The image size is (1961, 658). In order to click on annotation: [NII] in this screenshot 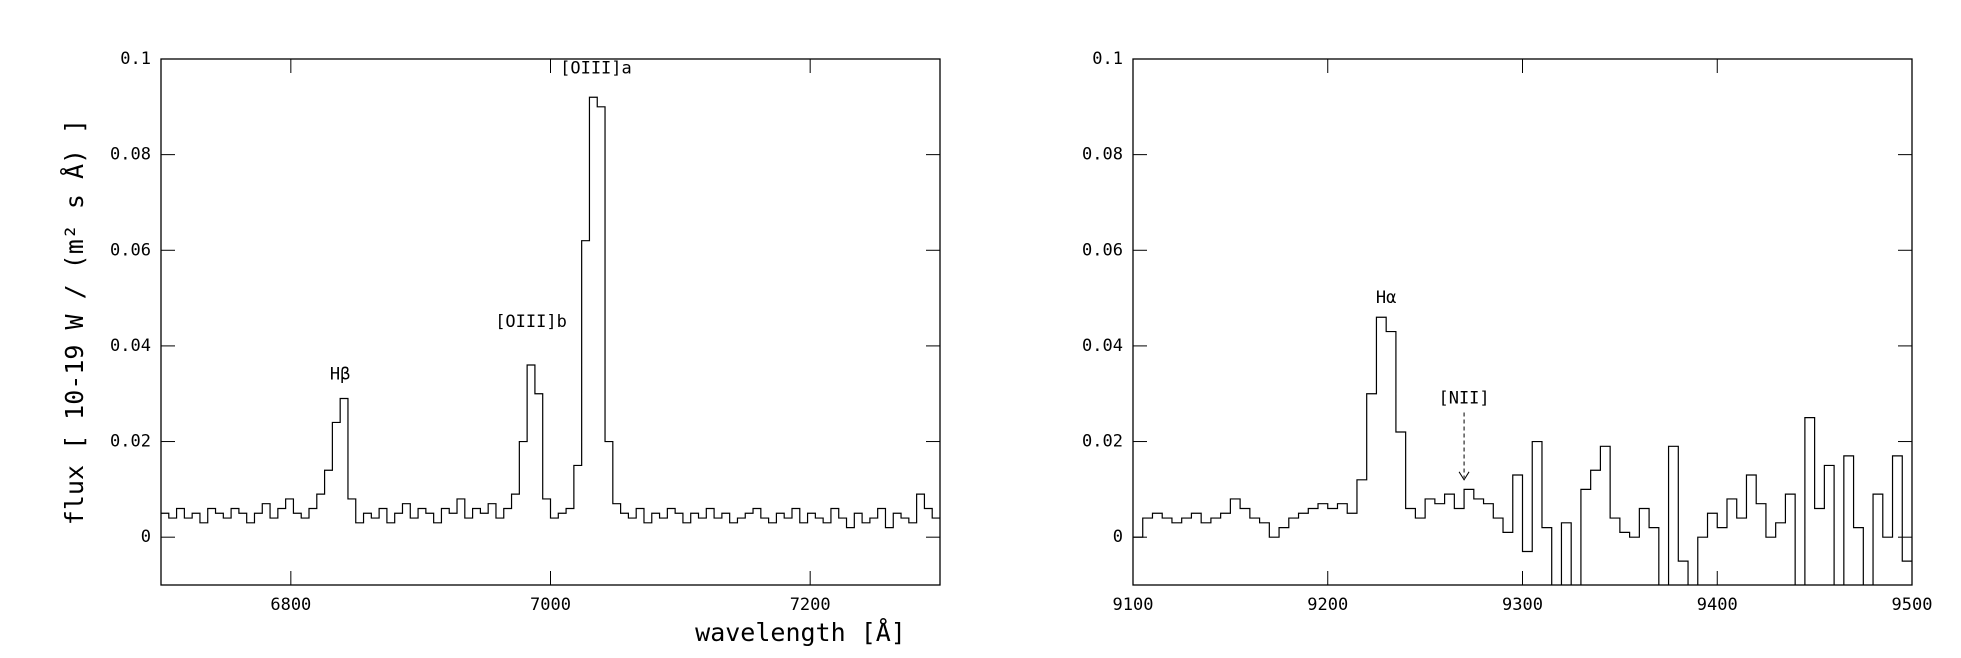, I will do `click(1463, 399)`.